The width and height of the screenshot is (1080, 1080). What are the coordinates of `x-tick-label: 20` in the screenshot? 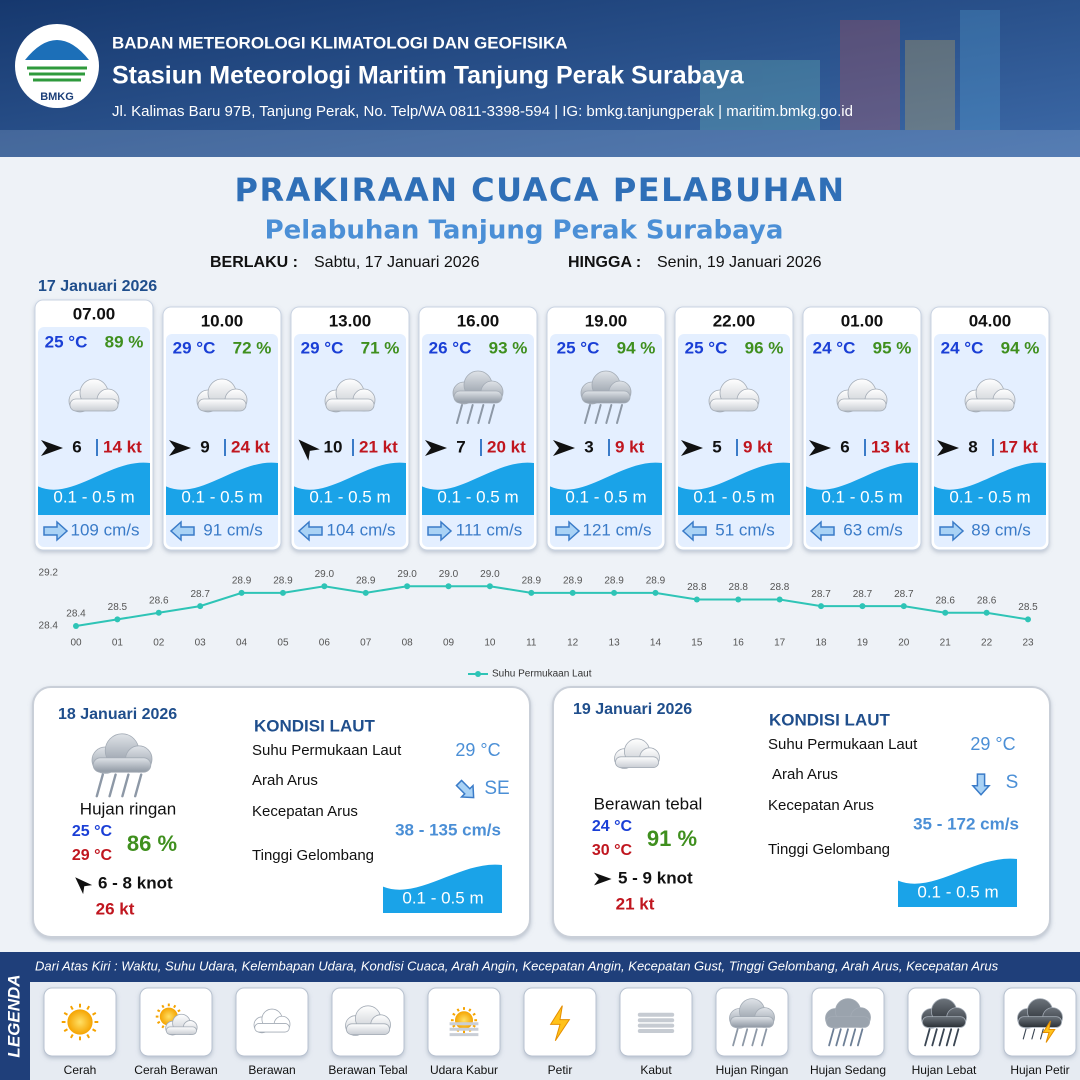 It's located at (904, 643).